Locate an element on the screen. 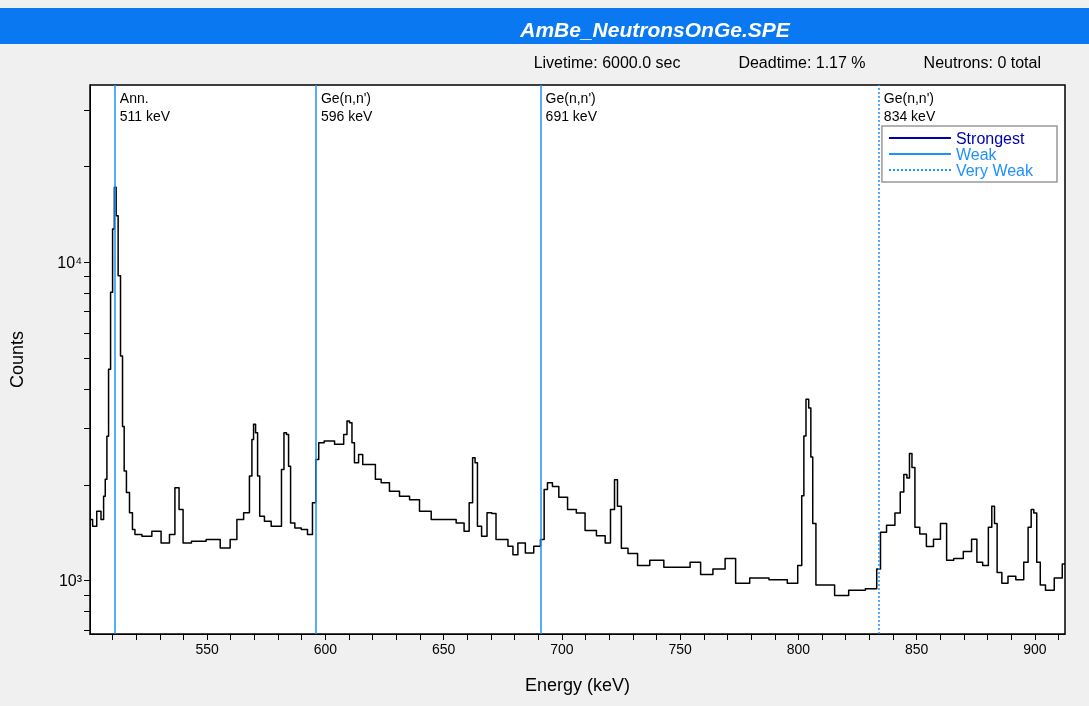 The height and width of the screenshot is (706, 1089). ref-line-label: Ann. 511 keV is located at coordinates (145, 107).